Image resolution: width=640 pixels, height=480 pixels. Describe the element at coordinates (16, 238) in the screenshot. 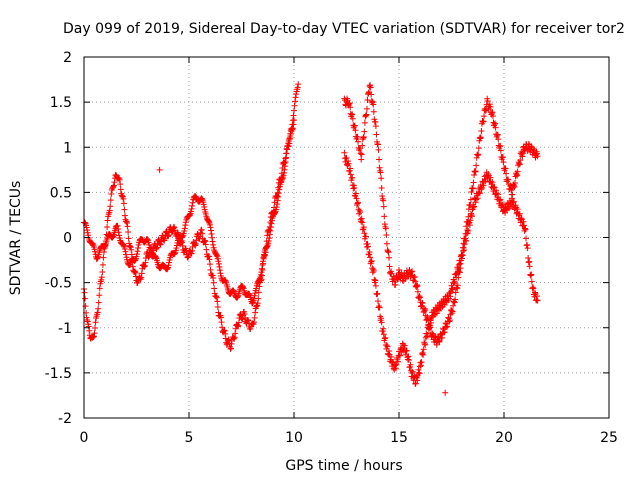

I see `y-axis-label: SDTVAR / TECUs` at that location.